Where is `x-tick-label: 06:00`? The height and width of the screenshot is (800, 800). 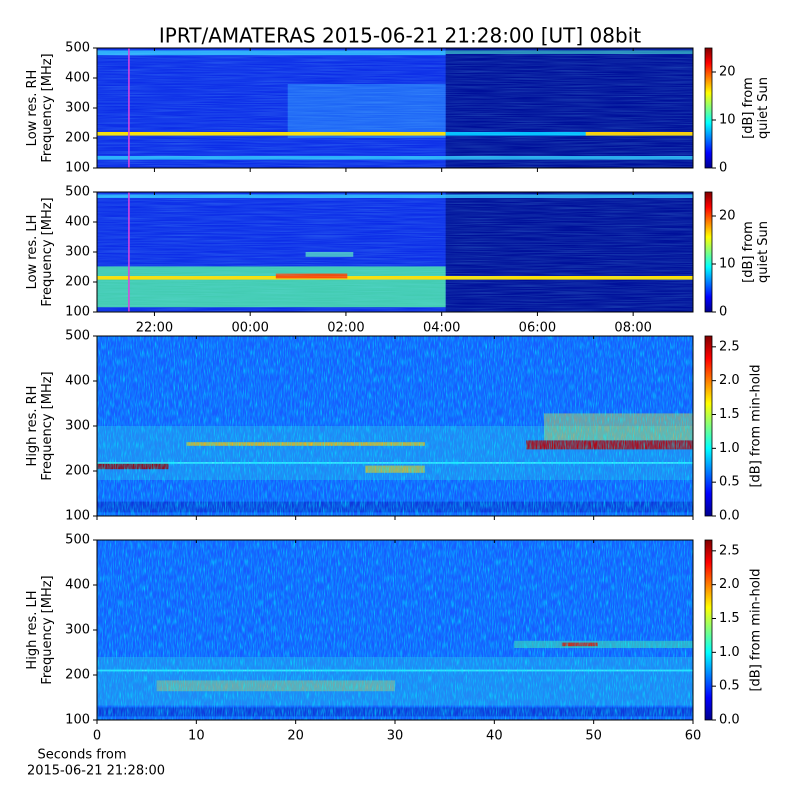 x-tick-label: 06:00 is located at coordinates (537, 328).